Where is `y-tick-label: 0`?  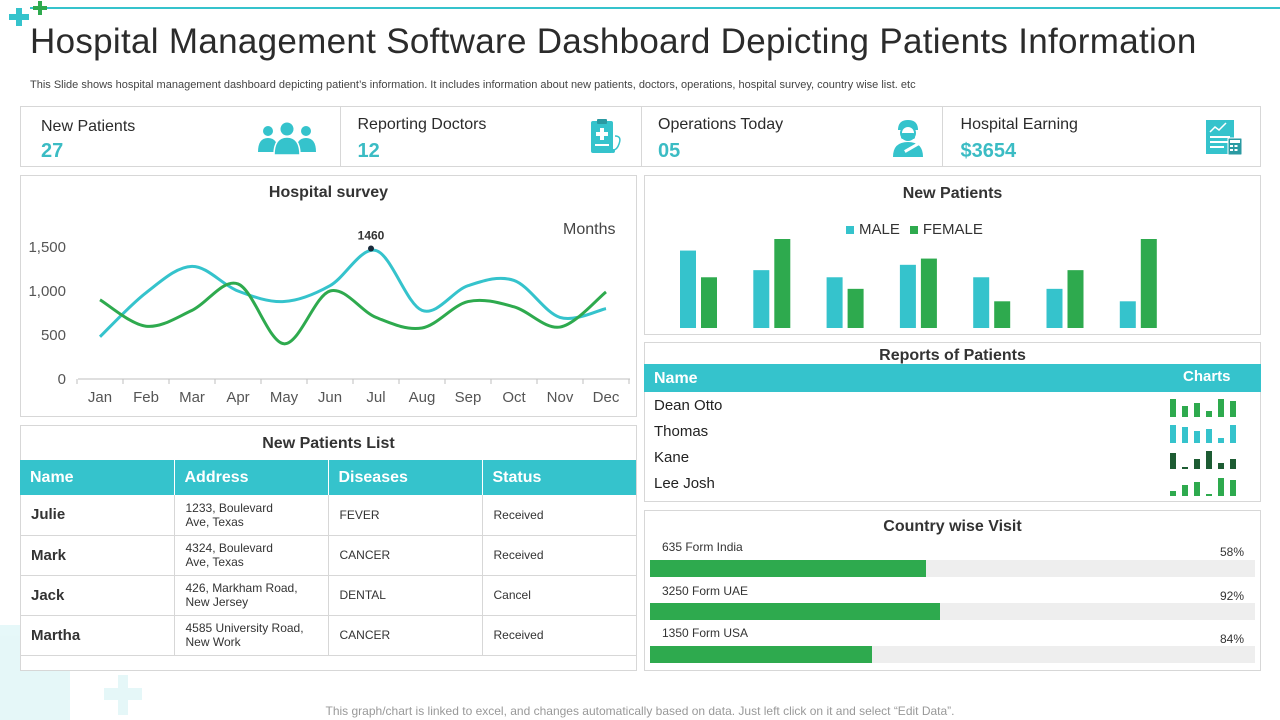
y-tick-label: 0 is located at coordinates (62, 379).